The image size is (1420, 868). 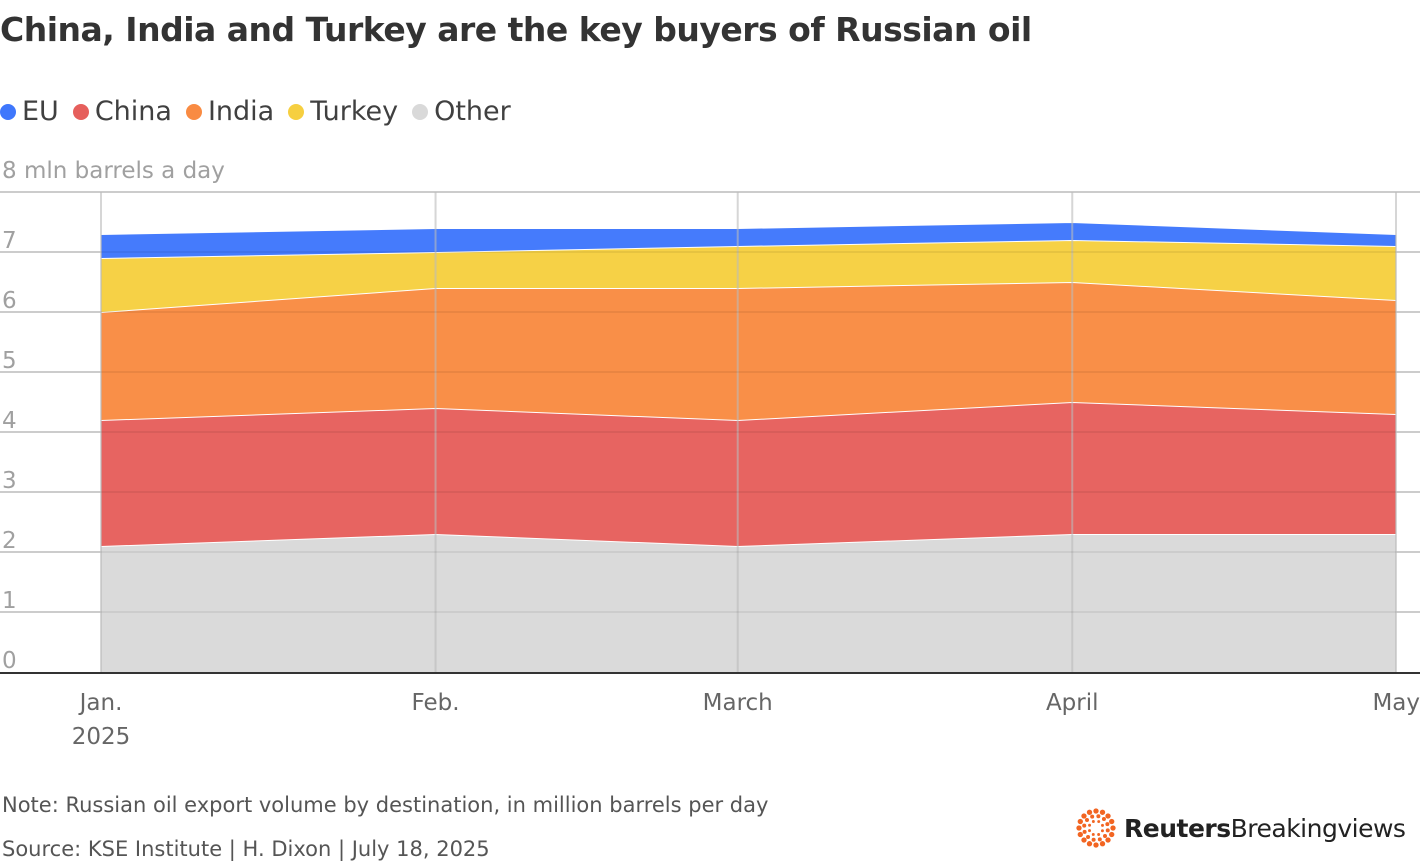 I want to click on legend-label: EU, so click(x=40, y=111).